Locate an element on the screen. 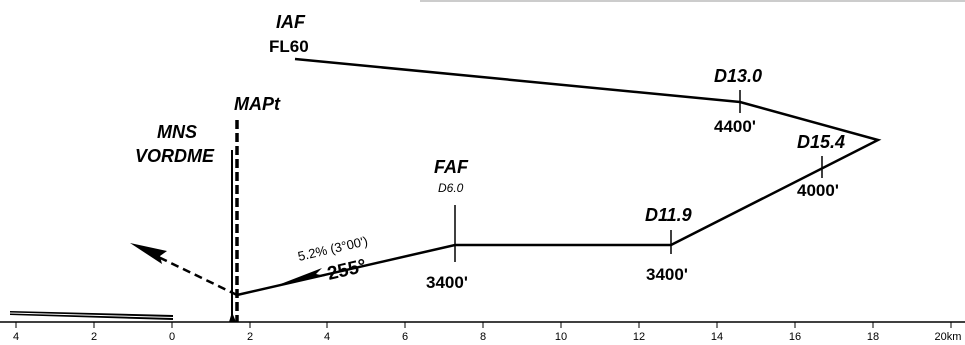  iaf-level: FL60 is located at coordinates (289, 46).